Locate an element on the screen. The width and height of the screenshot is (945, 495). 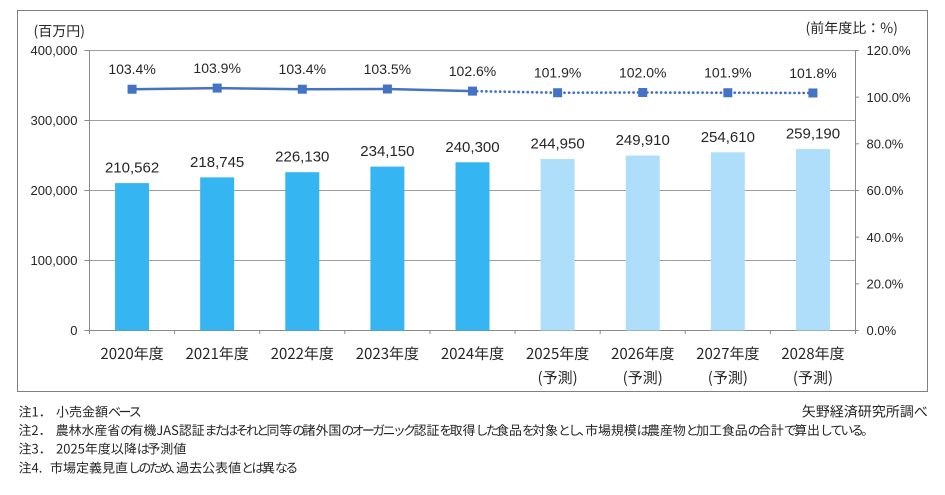
svg-text: 249,910 is located at coordinates (643, 140).